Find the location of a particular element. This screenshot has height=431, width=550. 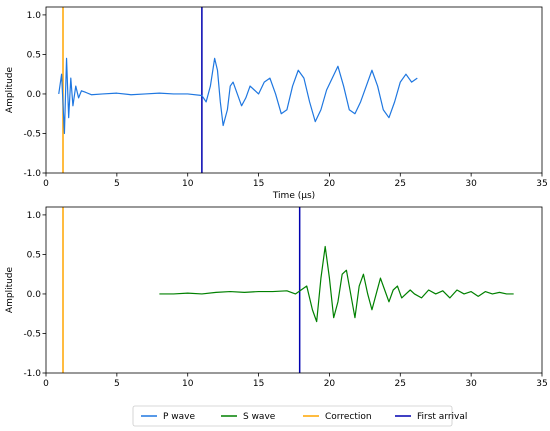

legend-label: S wave is located at coordinates (259, 417).